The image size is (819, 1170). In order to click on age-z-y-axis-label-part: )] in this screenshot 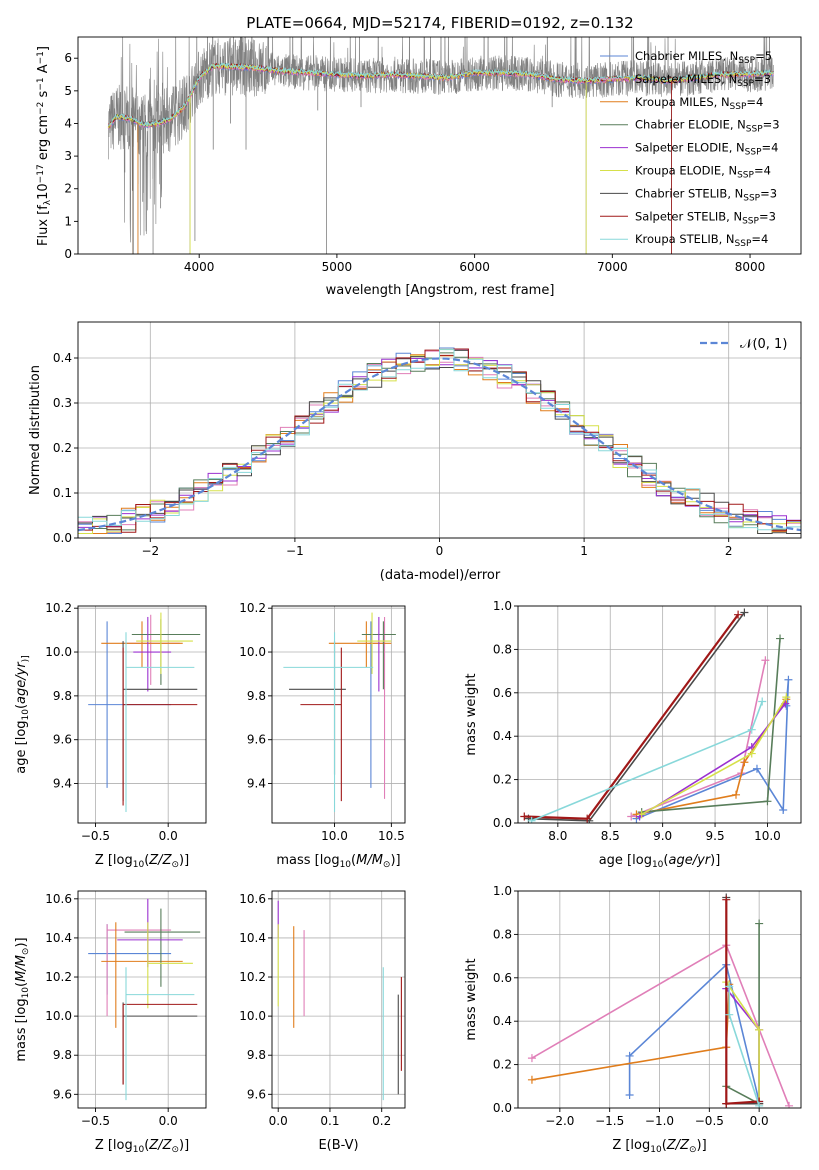, I will do `click(26, 658)`.